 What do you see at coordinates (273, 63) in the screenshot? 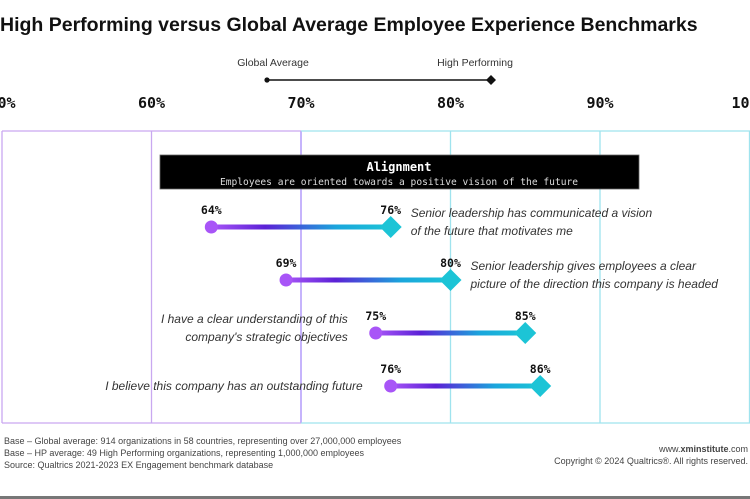
I see `legend-global-label: Global Average` at bounding box center [273, 63].